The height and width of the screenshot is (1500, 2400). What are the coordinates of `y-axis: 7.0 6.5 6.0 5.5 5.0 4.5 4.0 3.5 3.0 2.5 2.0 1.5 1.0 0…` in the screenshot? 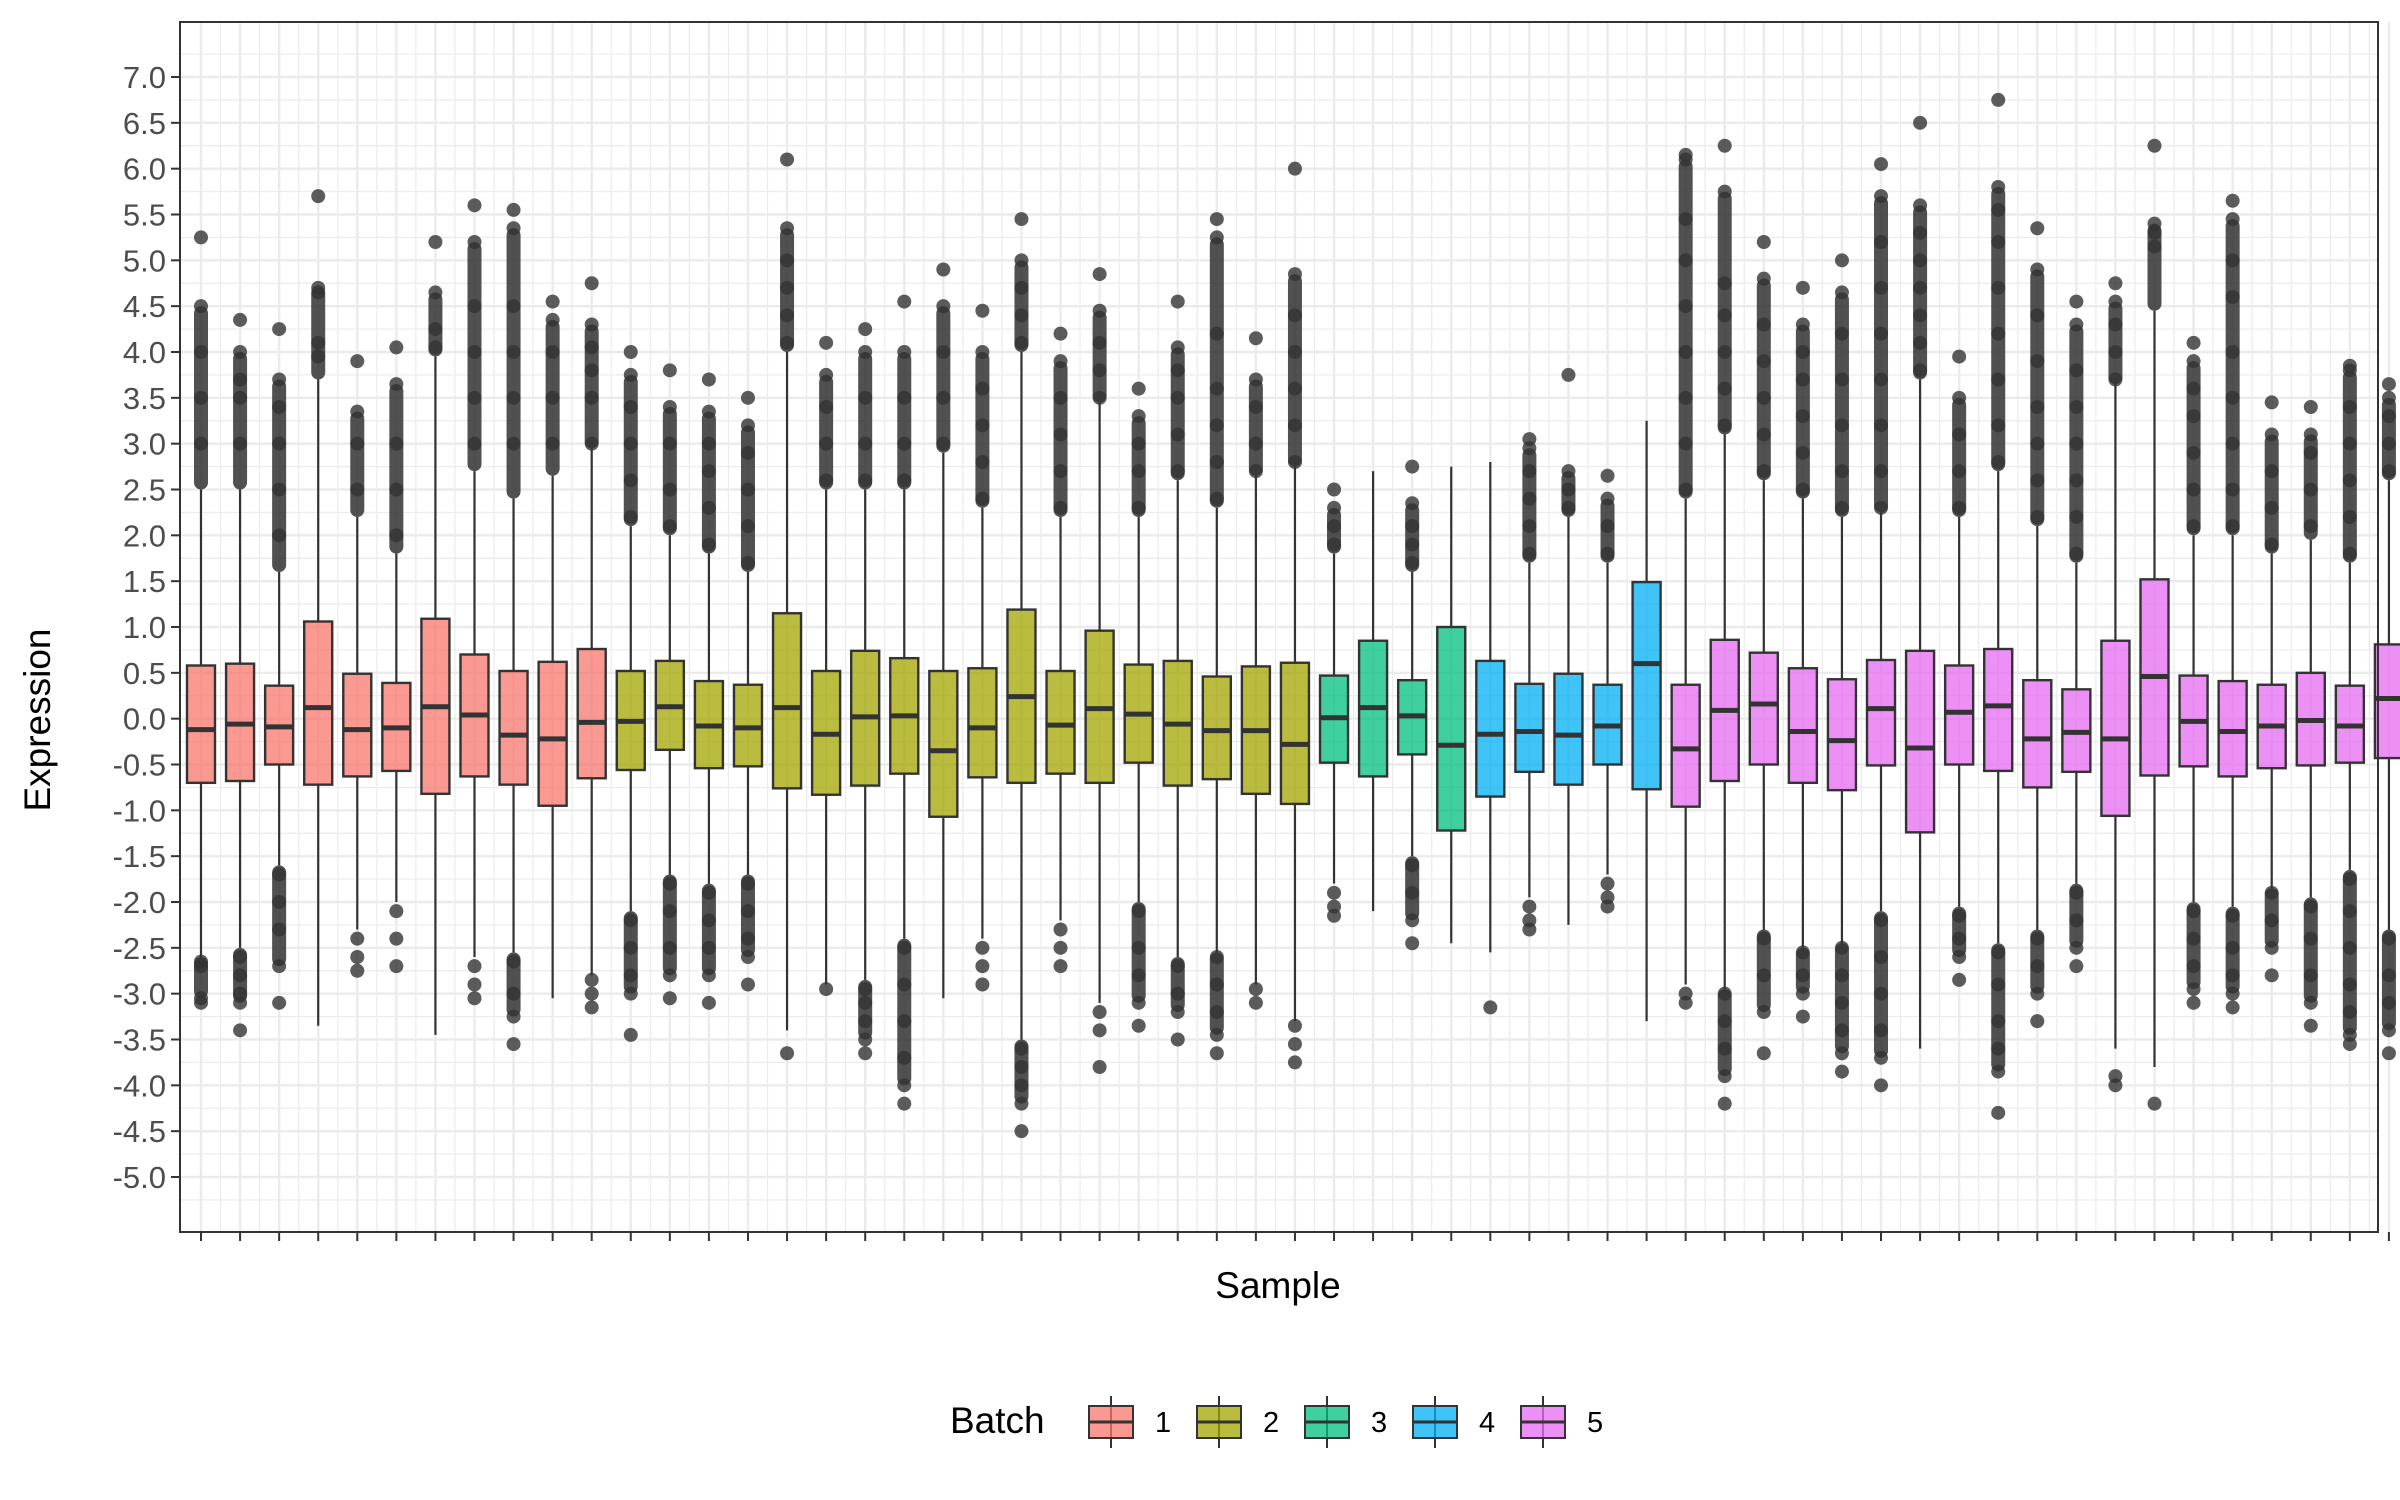 It's located at (146, 627).